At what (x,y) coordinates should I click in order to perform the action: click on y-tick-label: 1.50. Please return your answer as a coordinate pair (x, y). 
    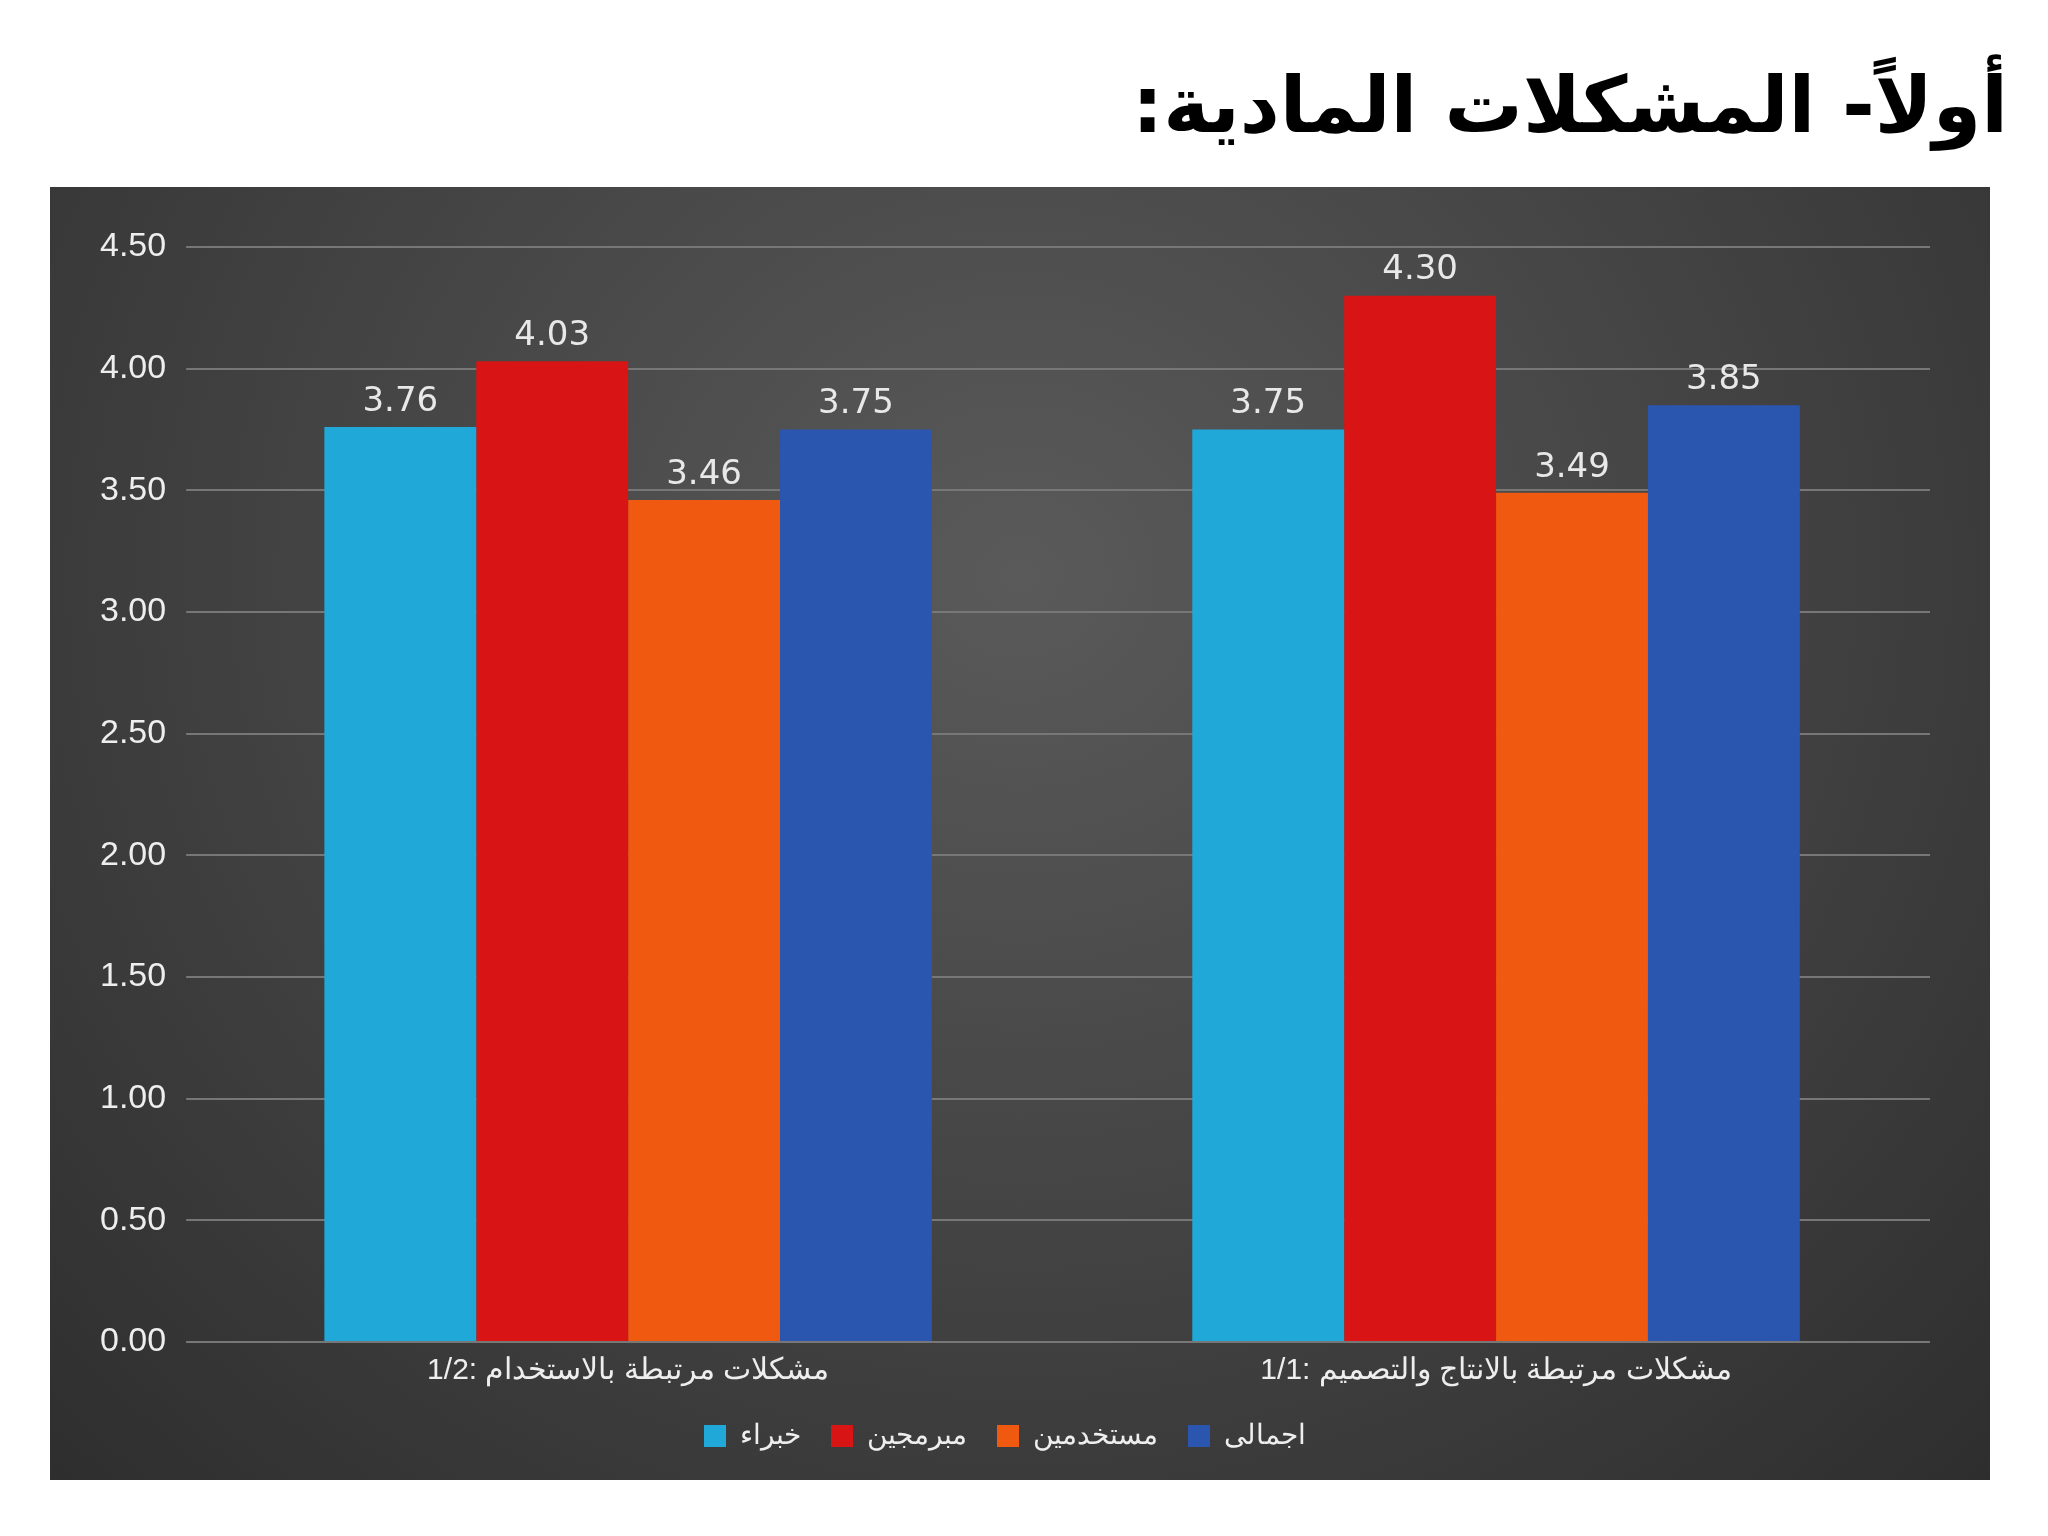
    Looking at the image, I should click on (133, 974).